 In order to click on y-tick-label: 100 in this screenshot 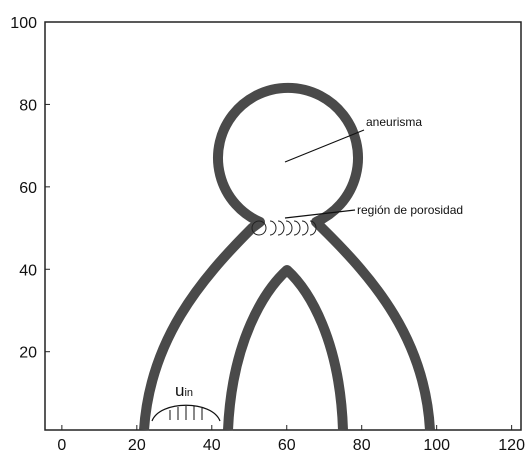, I will do `click(23, 23)`.